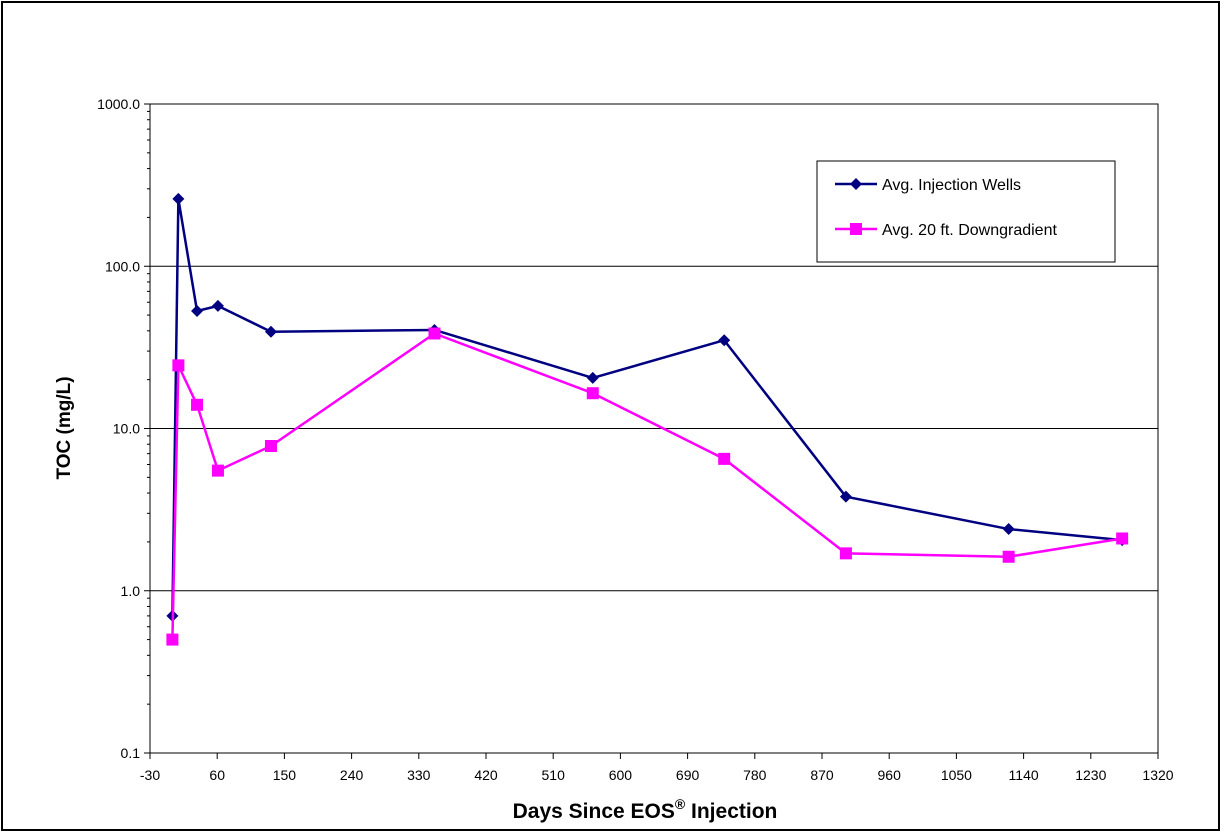 The width and height of the screenshot is (1225, 836). What do you see at coordinates (856, 229) in the screenshot?
I see `legend-marker-square` at bounding box center [856, 229].